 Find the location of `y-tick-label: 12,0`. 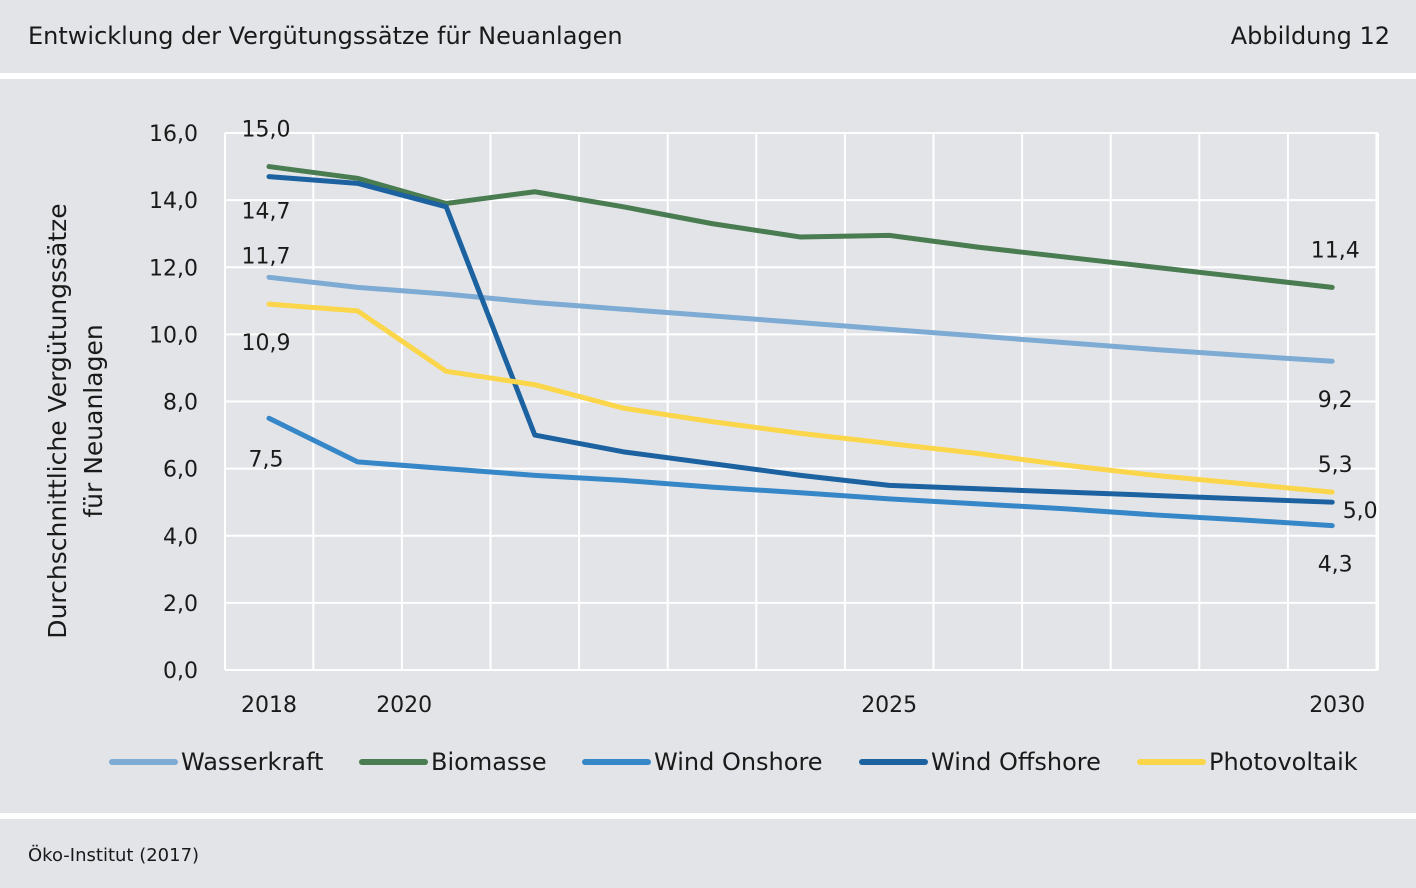

y-tick-label: 12,0 is located at coordinates (173, 268).